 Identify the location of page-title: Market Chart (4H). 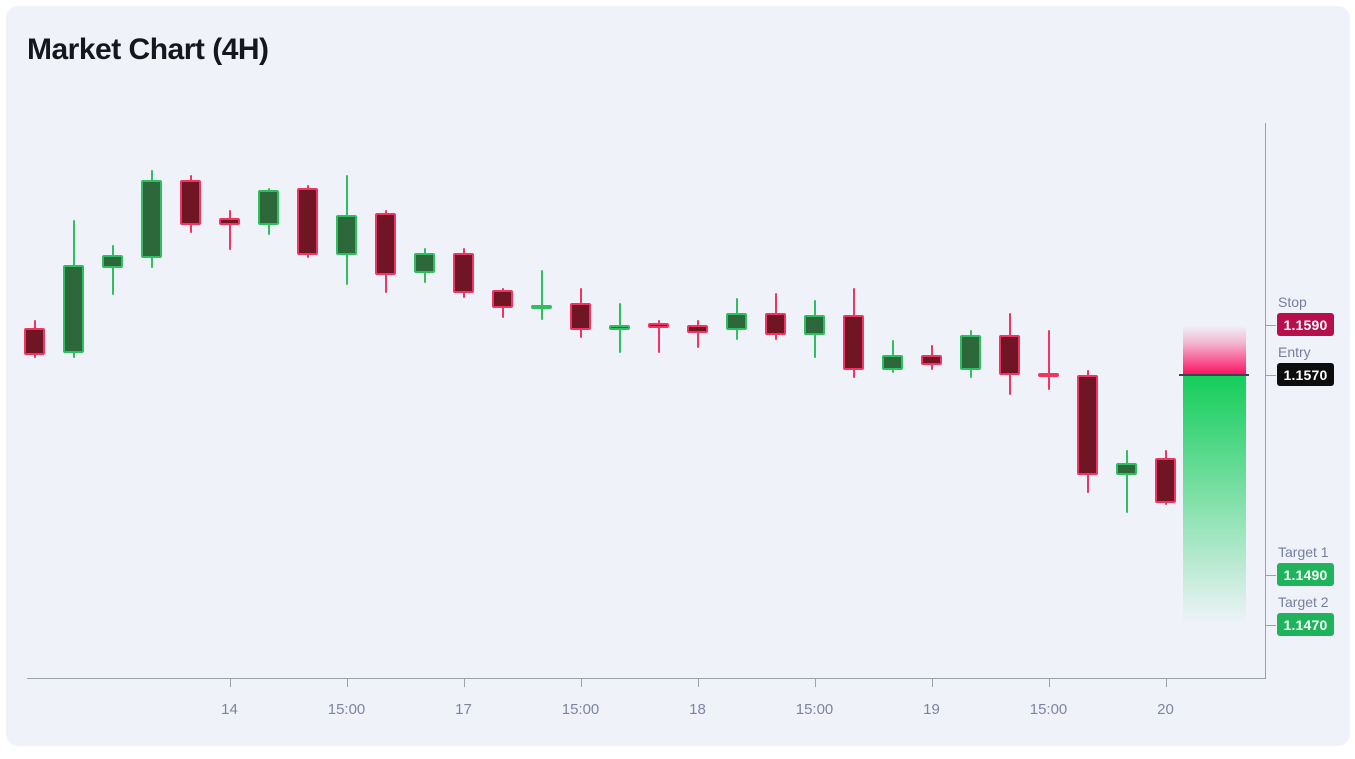
(148, 49).